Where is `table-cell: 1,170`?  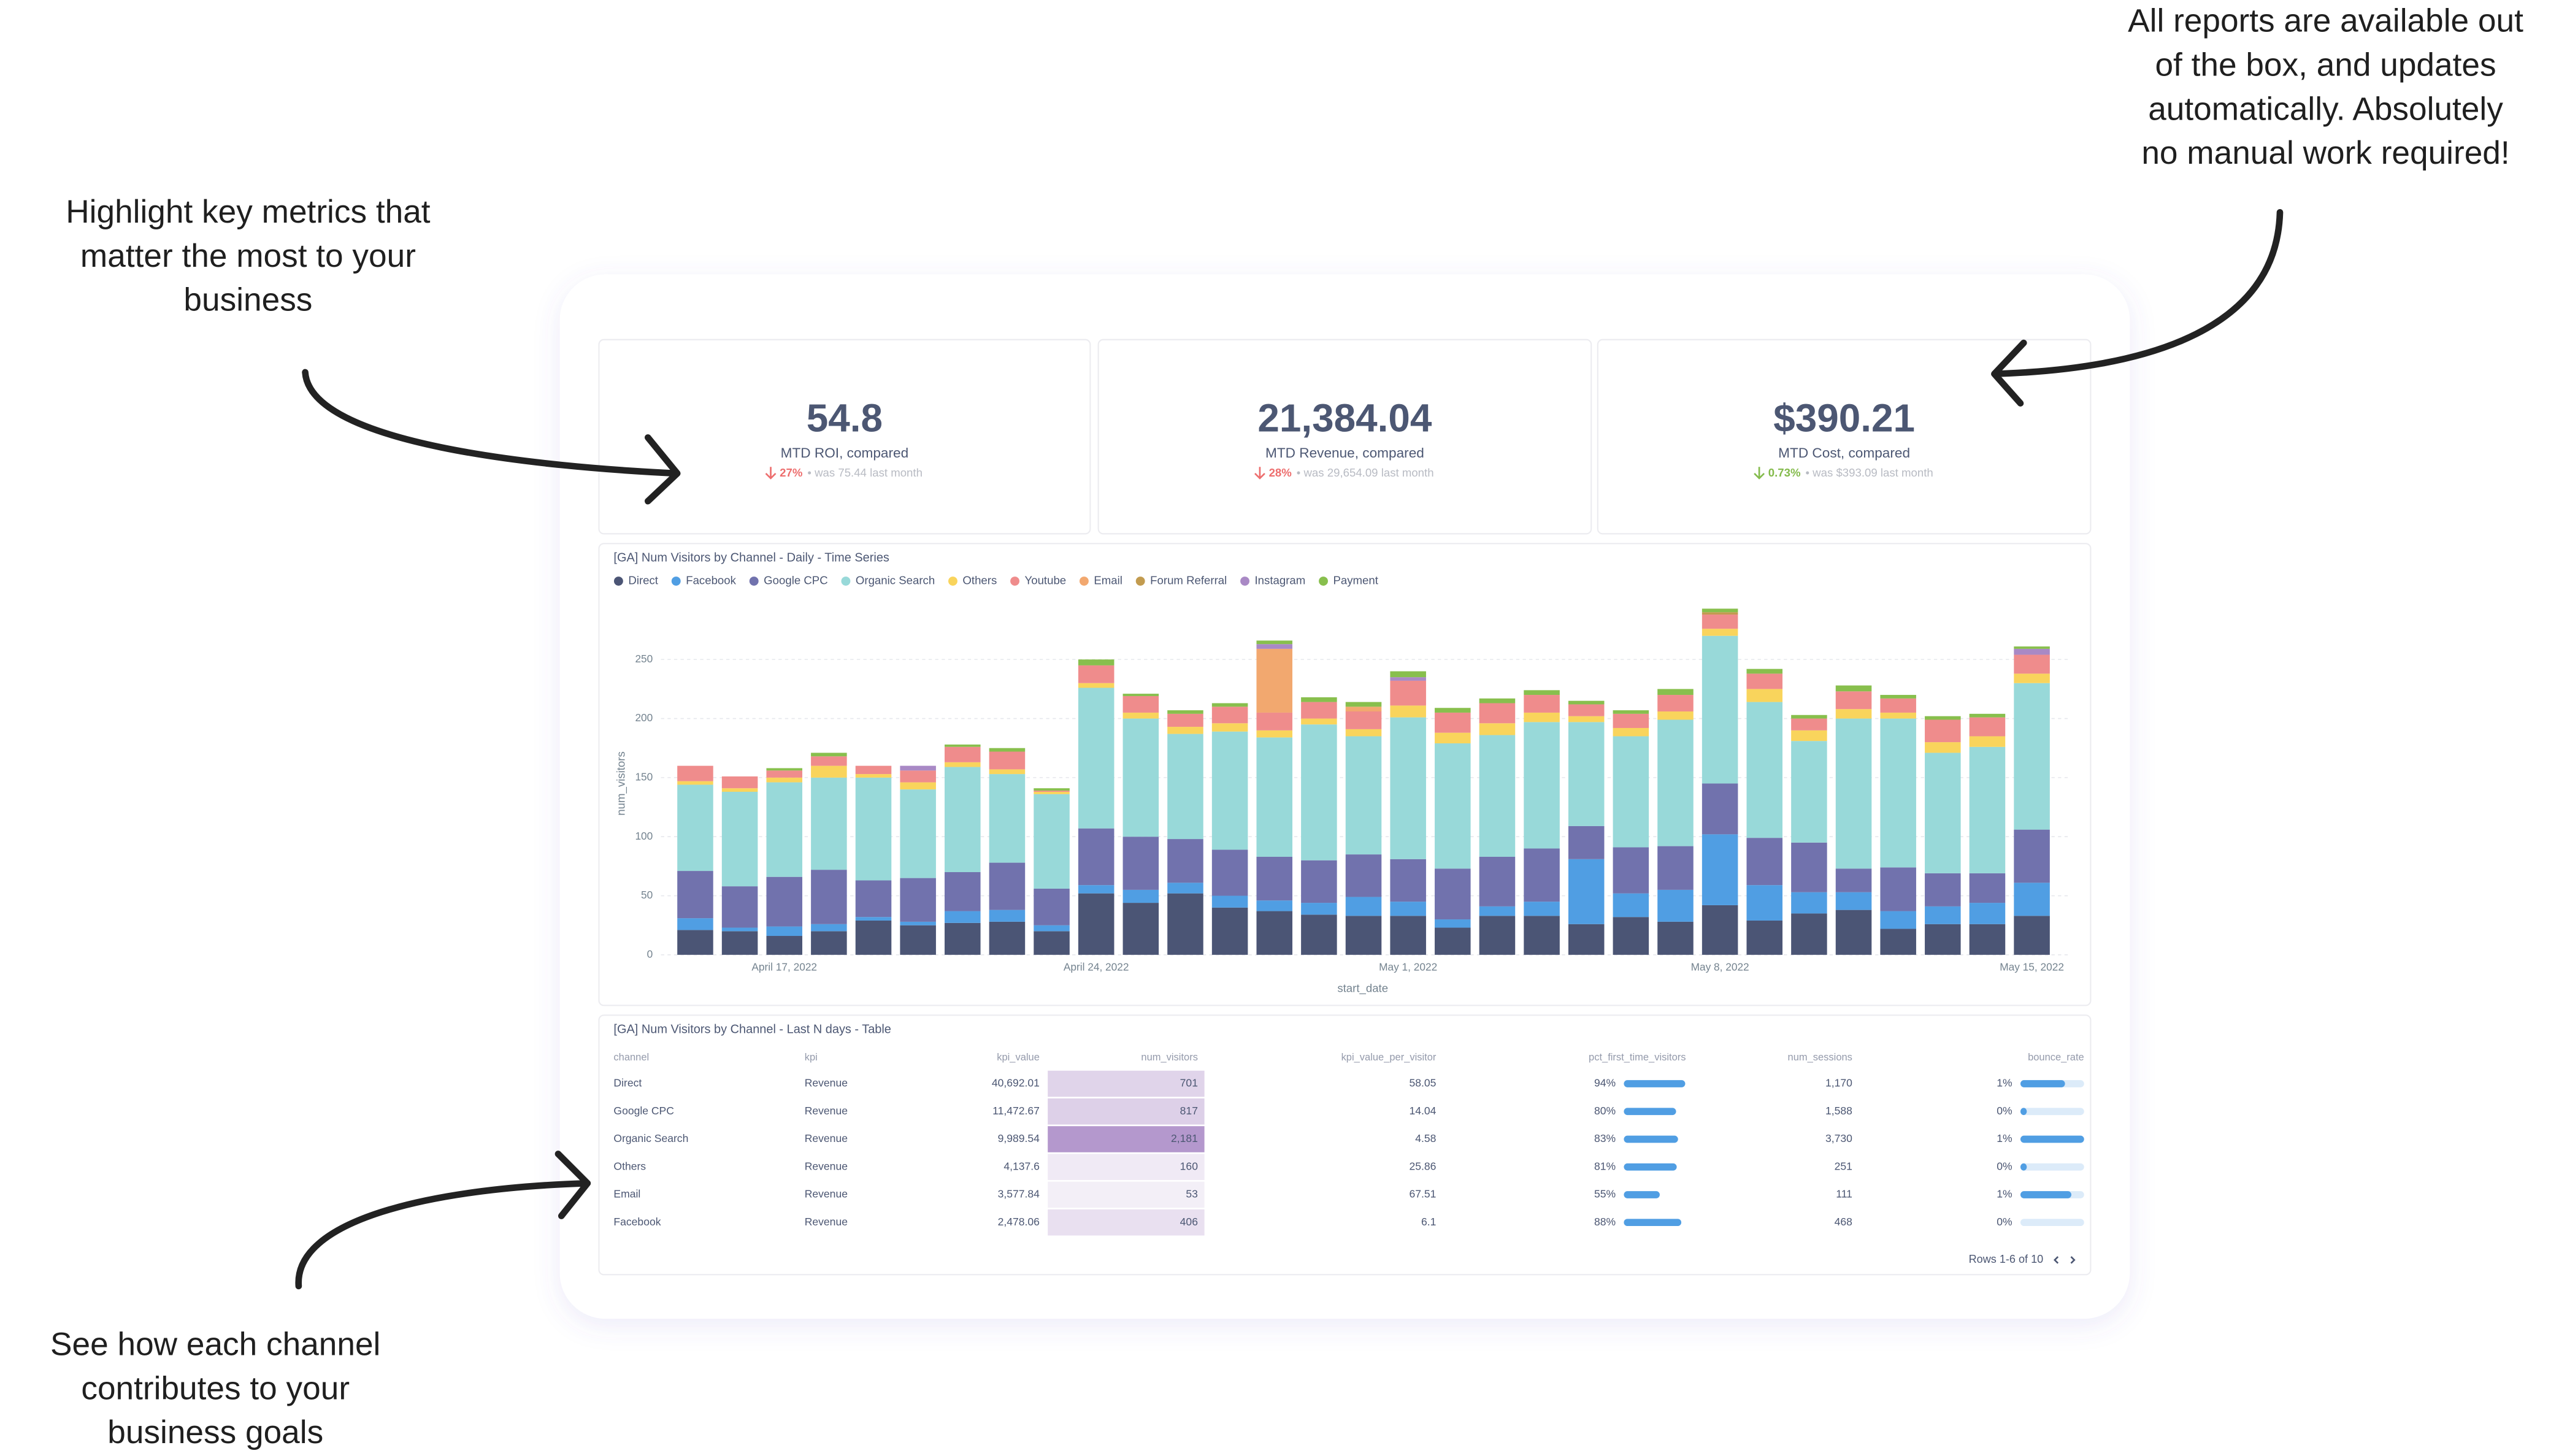
table-cell: 1,170 is located at coordinates (1838, 1083).